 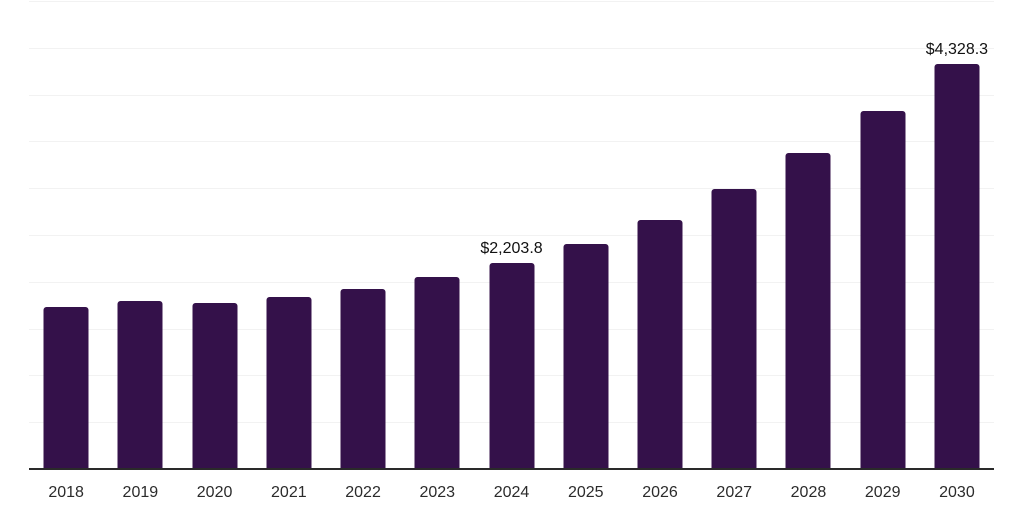 I want to click on bar-slot-2021, so click(x=289, y=235).